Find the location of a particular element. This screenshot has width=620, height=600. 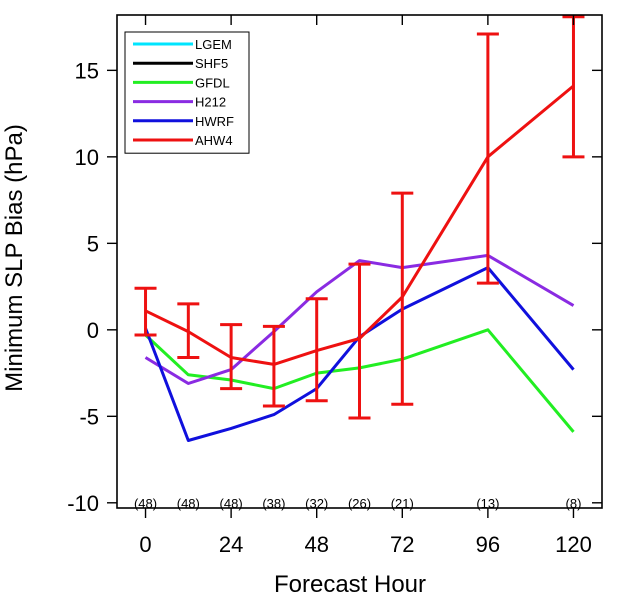

legend-label: AHW4 is located at coordinates (214, 140).